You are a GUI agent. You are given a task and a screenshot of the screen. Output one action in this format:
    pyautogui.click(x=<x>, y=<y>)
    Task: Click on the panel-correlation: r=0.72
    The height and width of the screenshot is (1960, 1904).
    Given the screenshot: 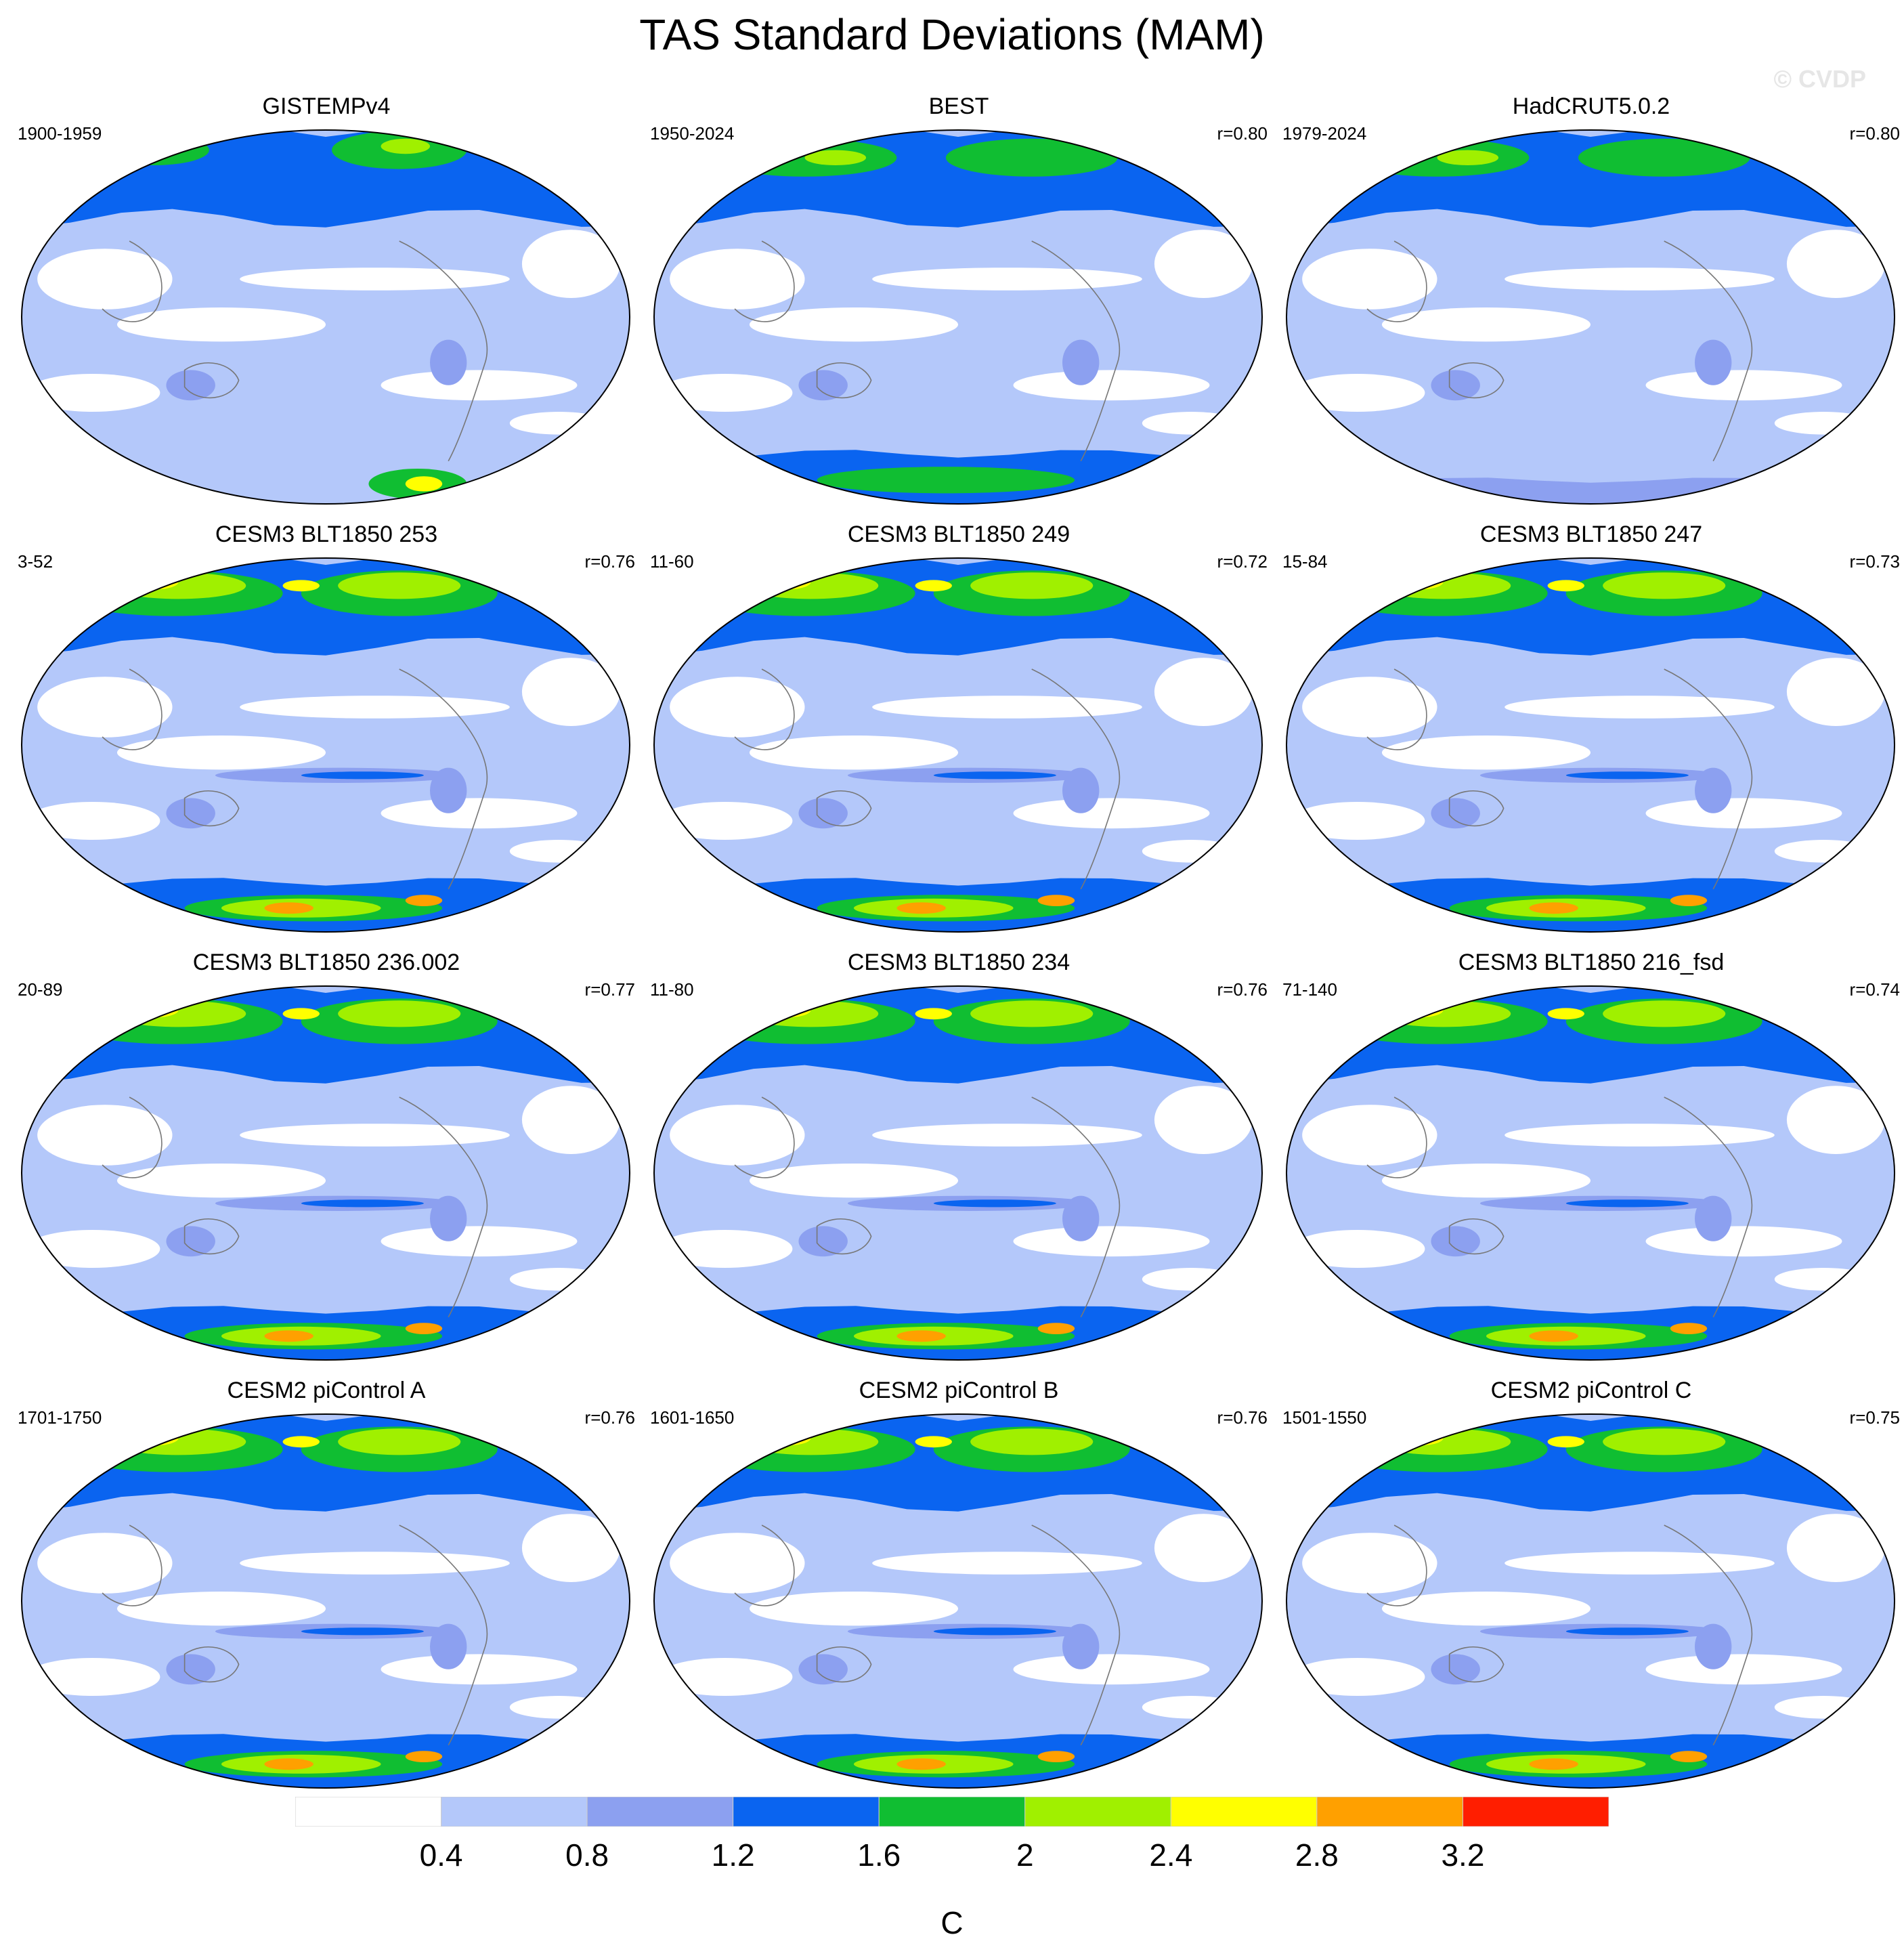 What is the action you would take?
    pyautogui.click(x=1243, y=561)
    